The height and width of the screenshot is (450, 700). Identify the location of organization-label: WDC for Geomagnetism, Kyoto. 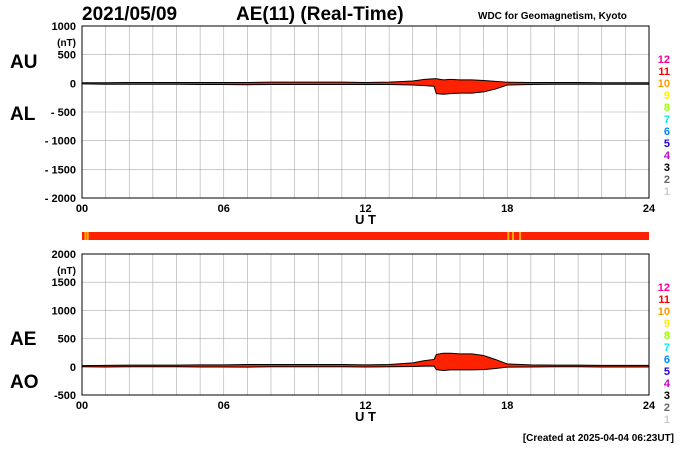
(552, 16).